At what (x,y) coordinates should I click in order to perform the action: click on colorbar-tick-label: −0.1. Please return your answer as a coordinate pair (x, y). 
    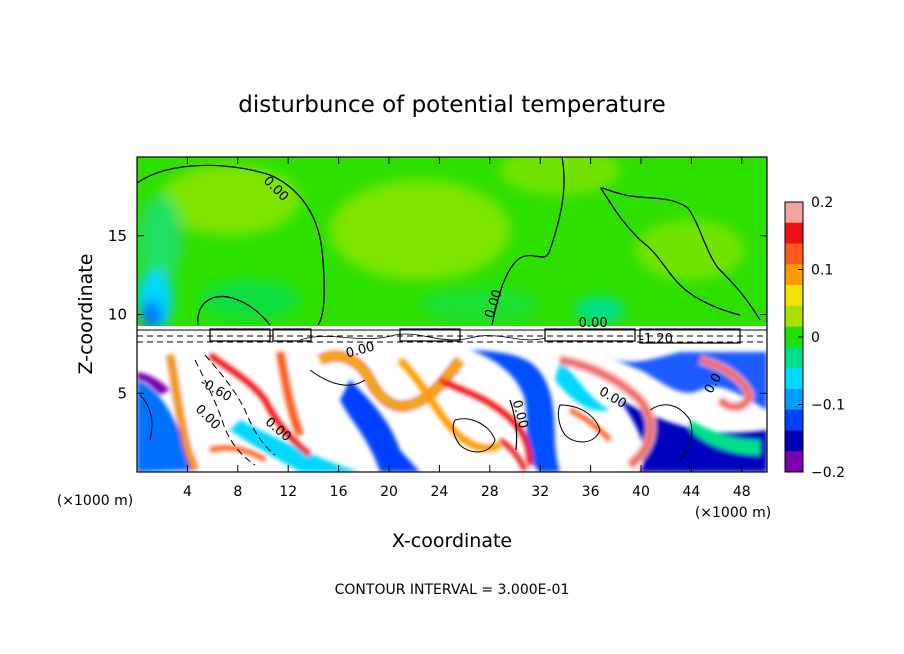
    Looking at the image, I should click on (828, 406).